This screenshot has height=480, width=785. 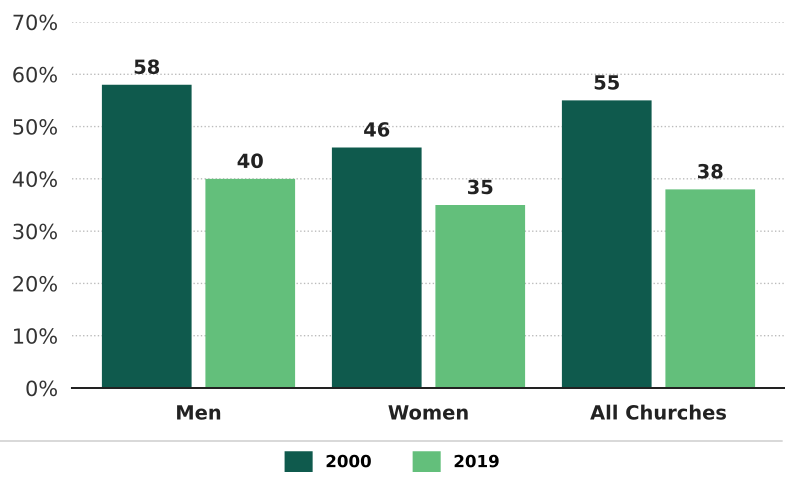 I want to click on data-label: 40, so click(x=250, y=160).